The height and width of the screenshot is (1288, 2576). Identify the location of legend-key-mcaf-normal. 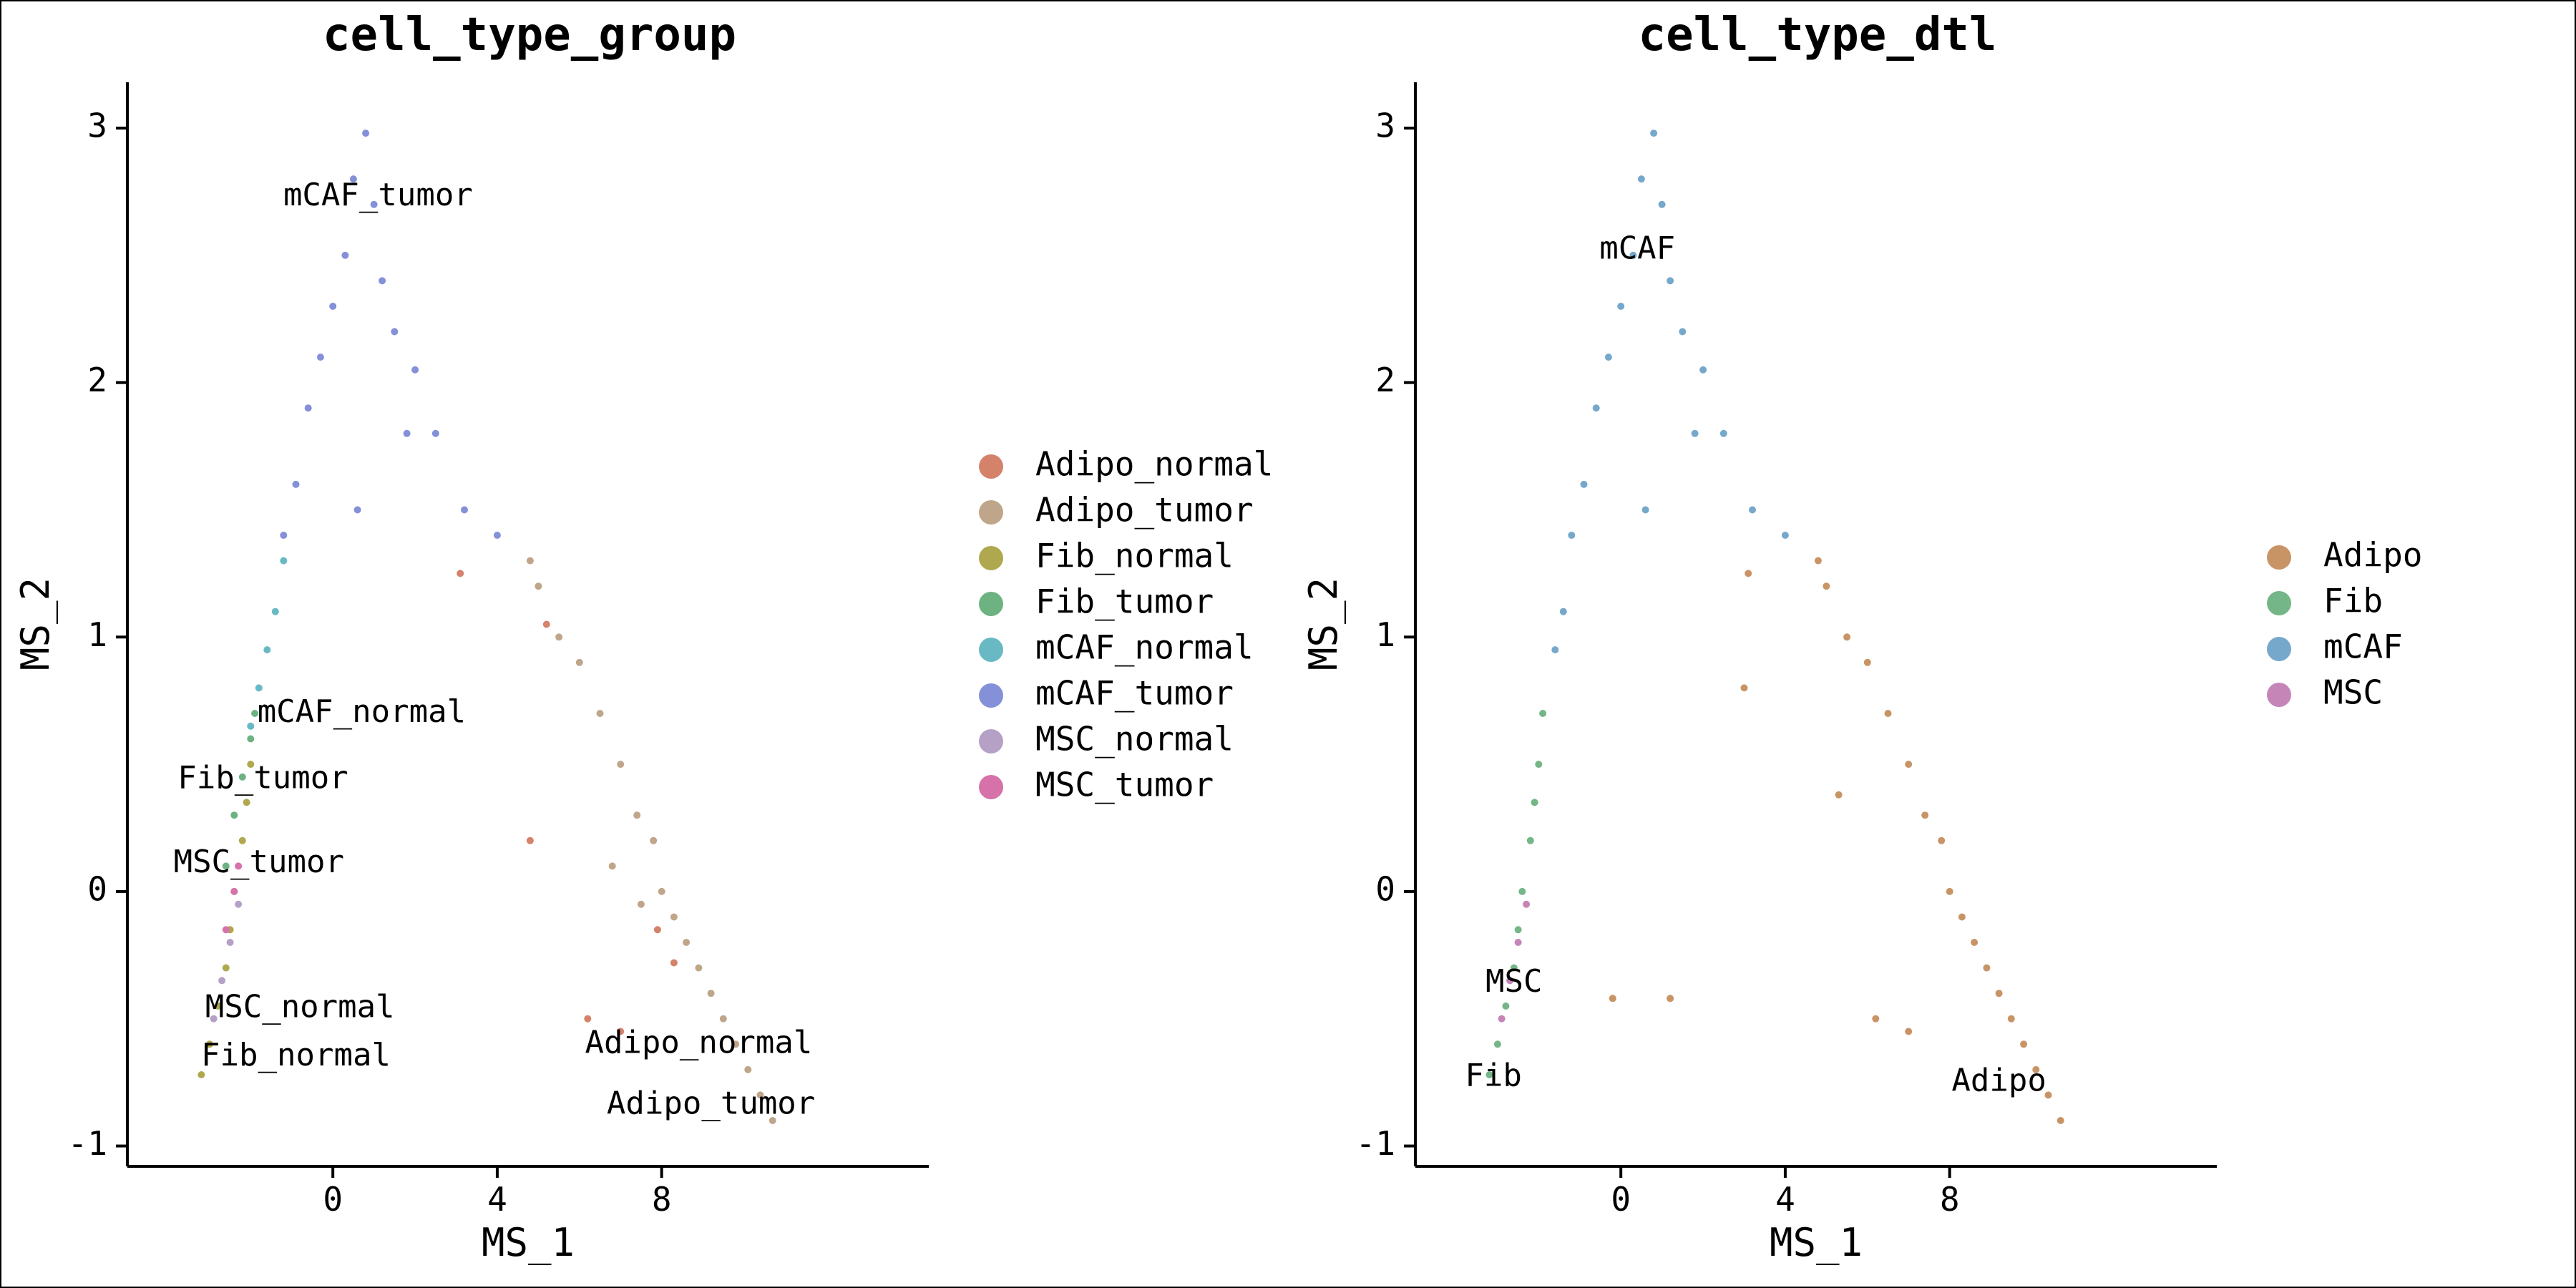
(991, 650).